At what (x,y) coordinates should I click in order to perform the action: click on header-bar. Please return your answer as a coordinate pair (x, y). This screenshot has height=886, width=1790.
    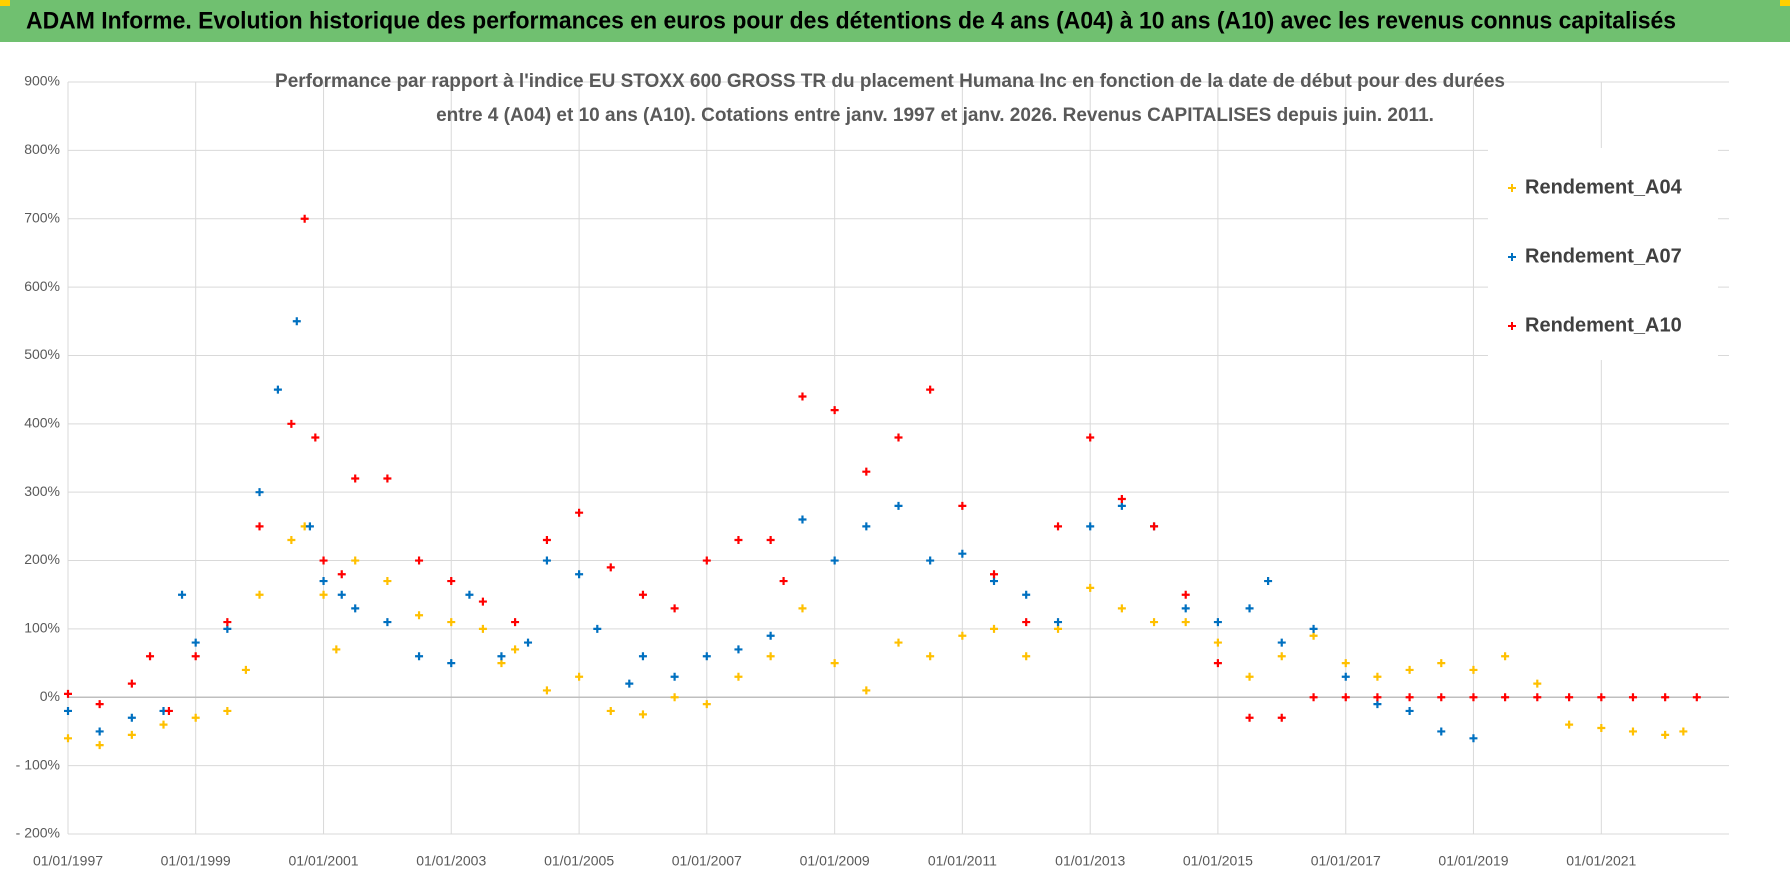
    Looking at the image, I should click on (895, 21).